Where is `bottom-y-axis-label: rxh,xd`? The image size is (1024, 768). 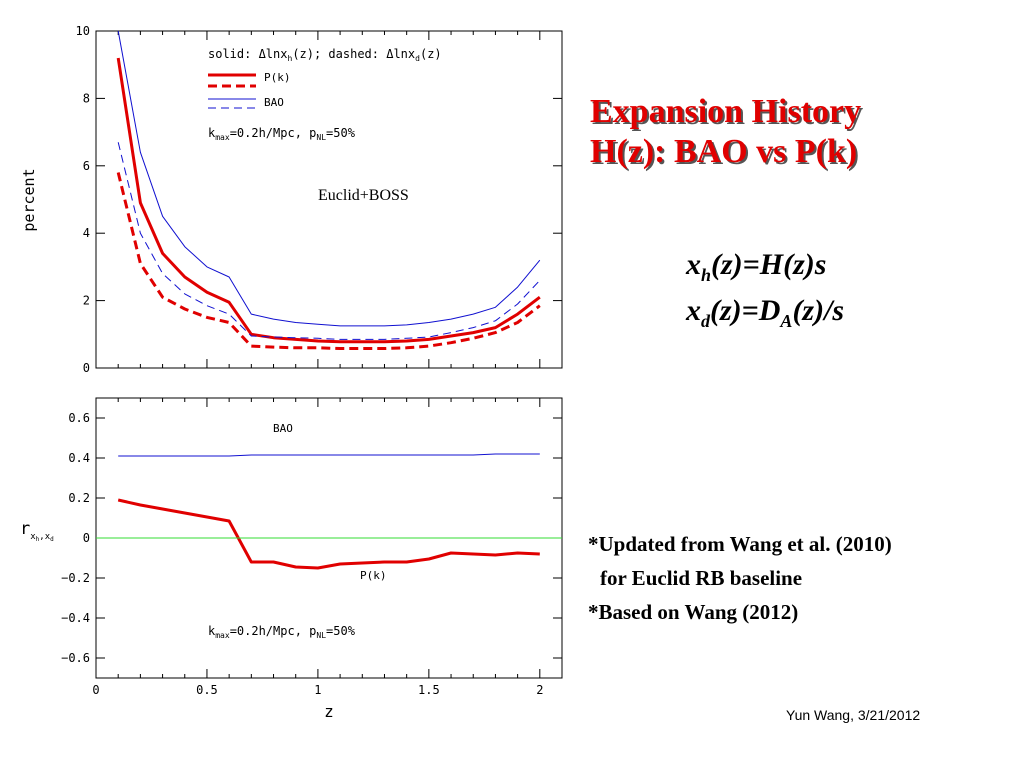 bottom-y-axis-label: rxh,xd is located at coordinates (37, 531).